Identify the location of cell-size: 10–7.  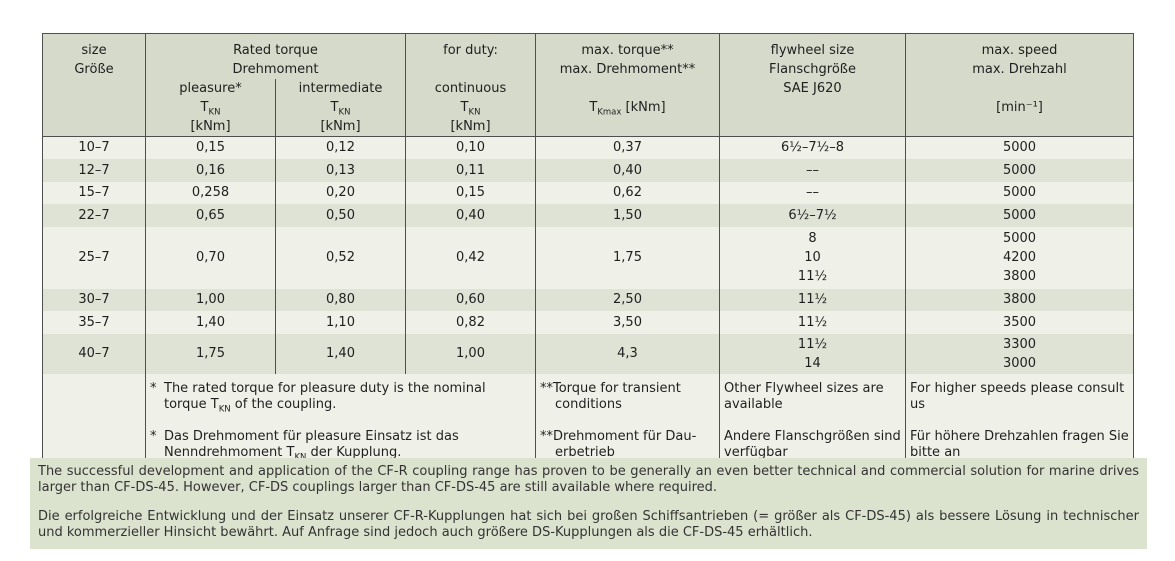
(94, 147).